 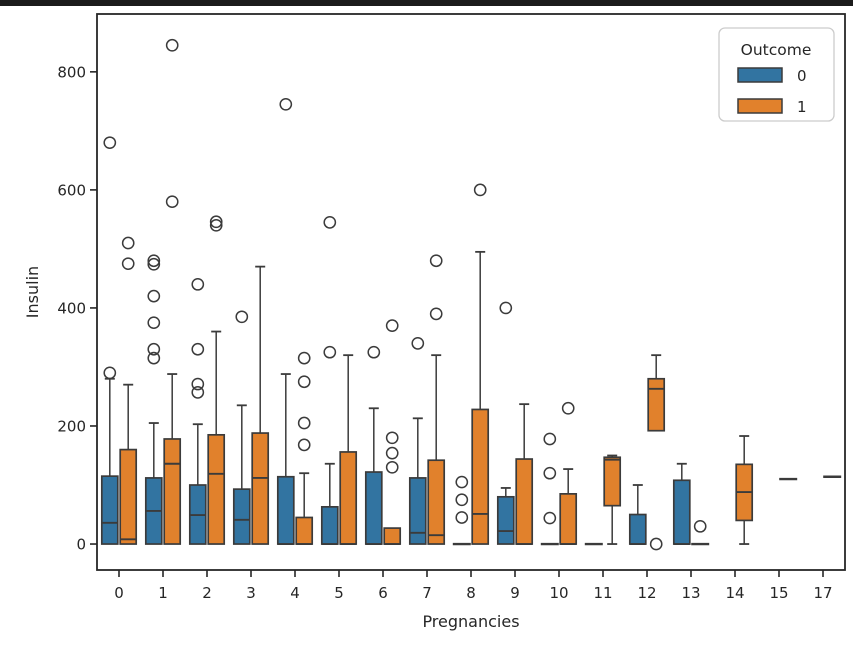 I want to click on y-axis-label: Insulin, so click(x=32, y=292).